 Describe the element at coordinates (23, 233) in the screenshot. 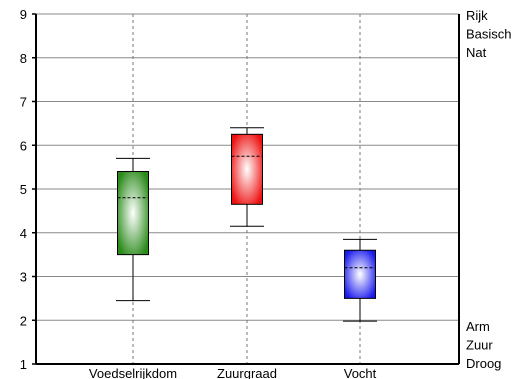

I see `y-tick-label: 4` at that location.